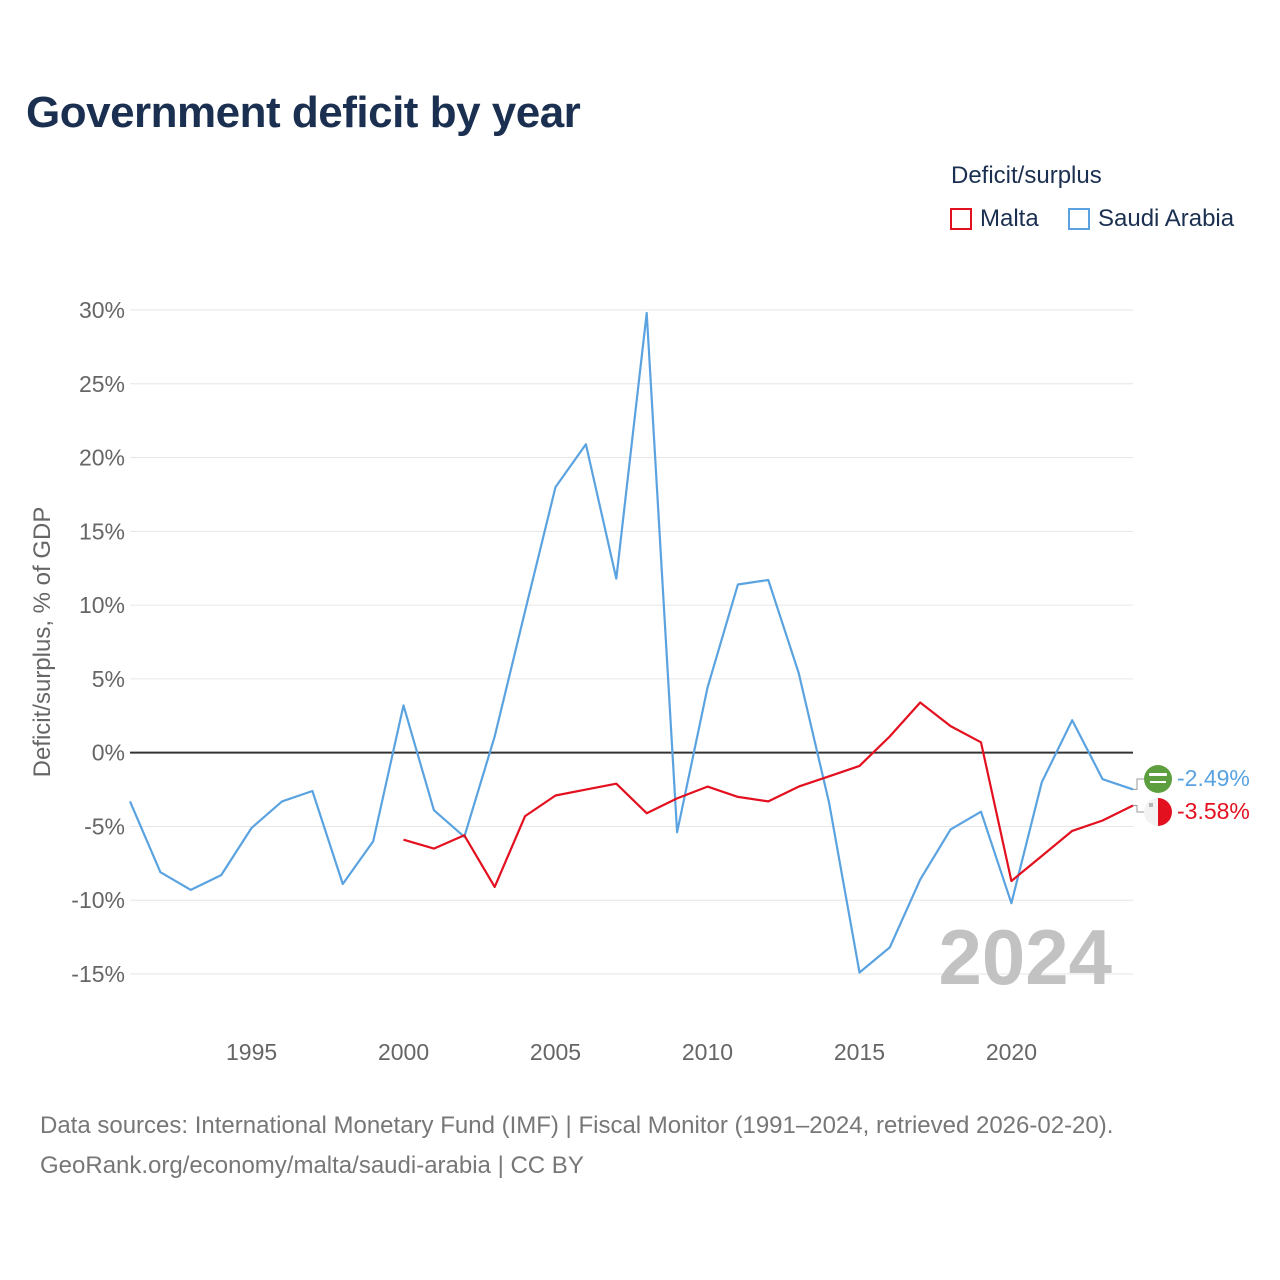  Describe the element at coordinates (108, 679) in the screenshot. I see `y-tick-label: 5%` at that location.